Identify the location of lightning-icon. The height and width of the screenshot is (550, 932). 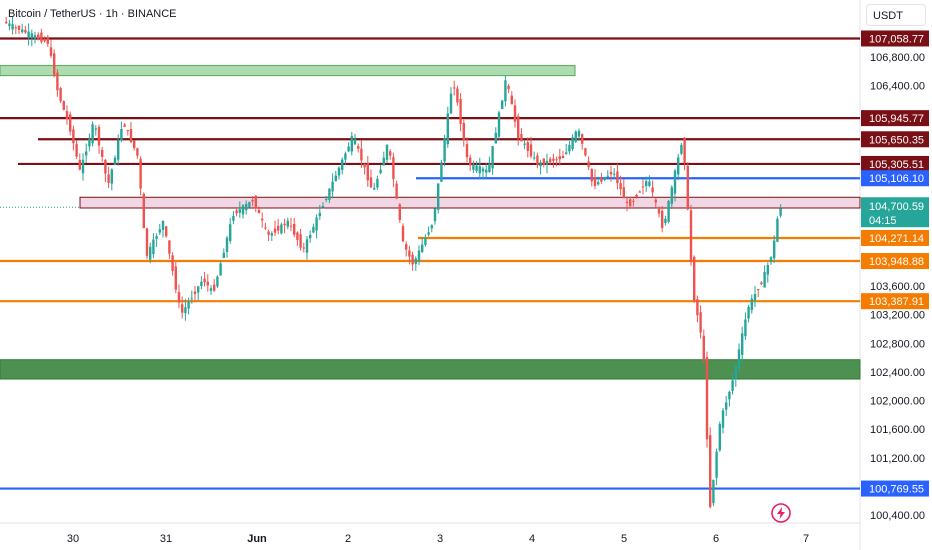
(781, 513).